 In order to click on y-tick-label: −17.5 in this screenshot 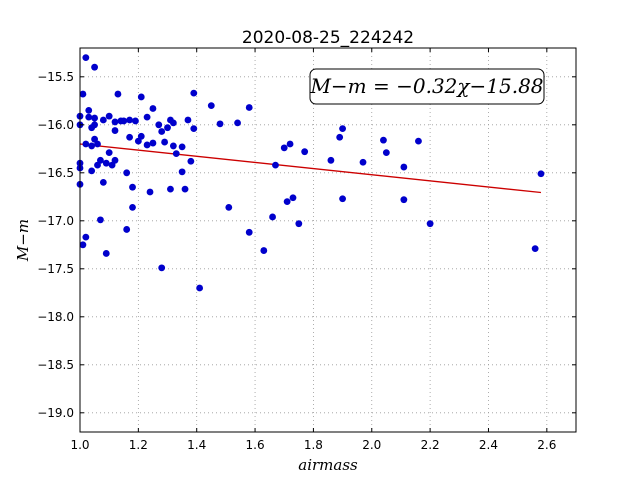, I will do `click(55, 269)`.